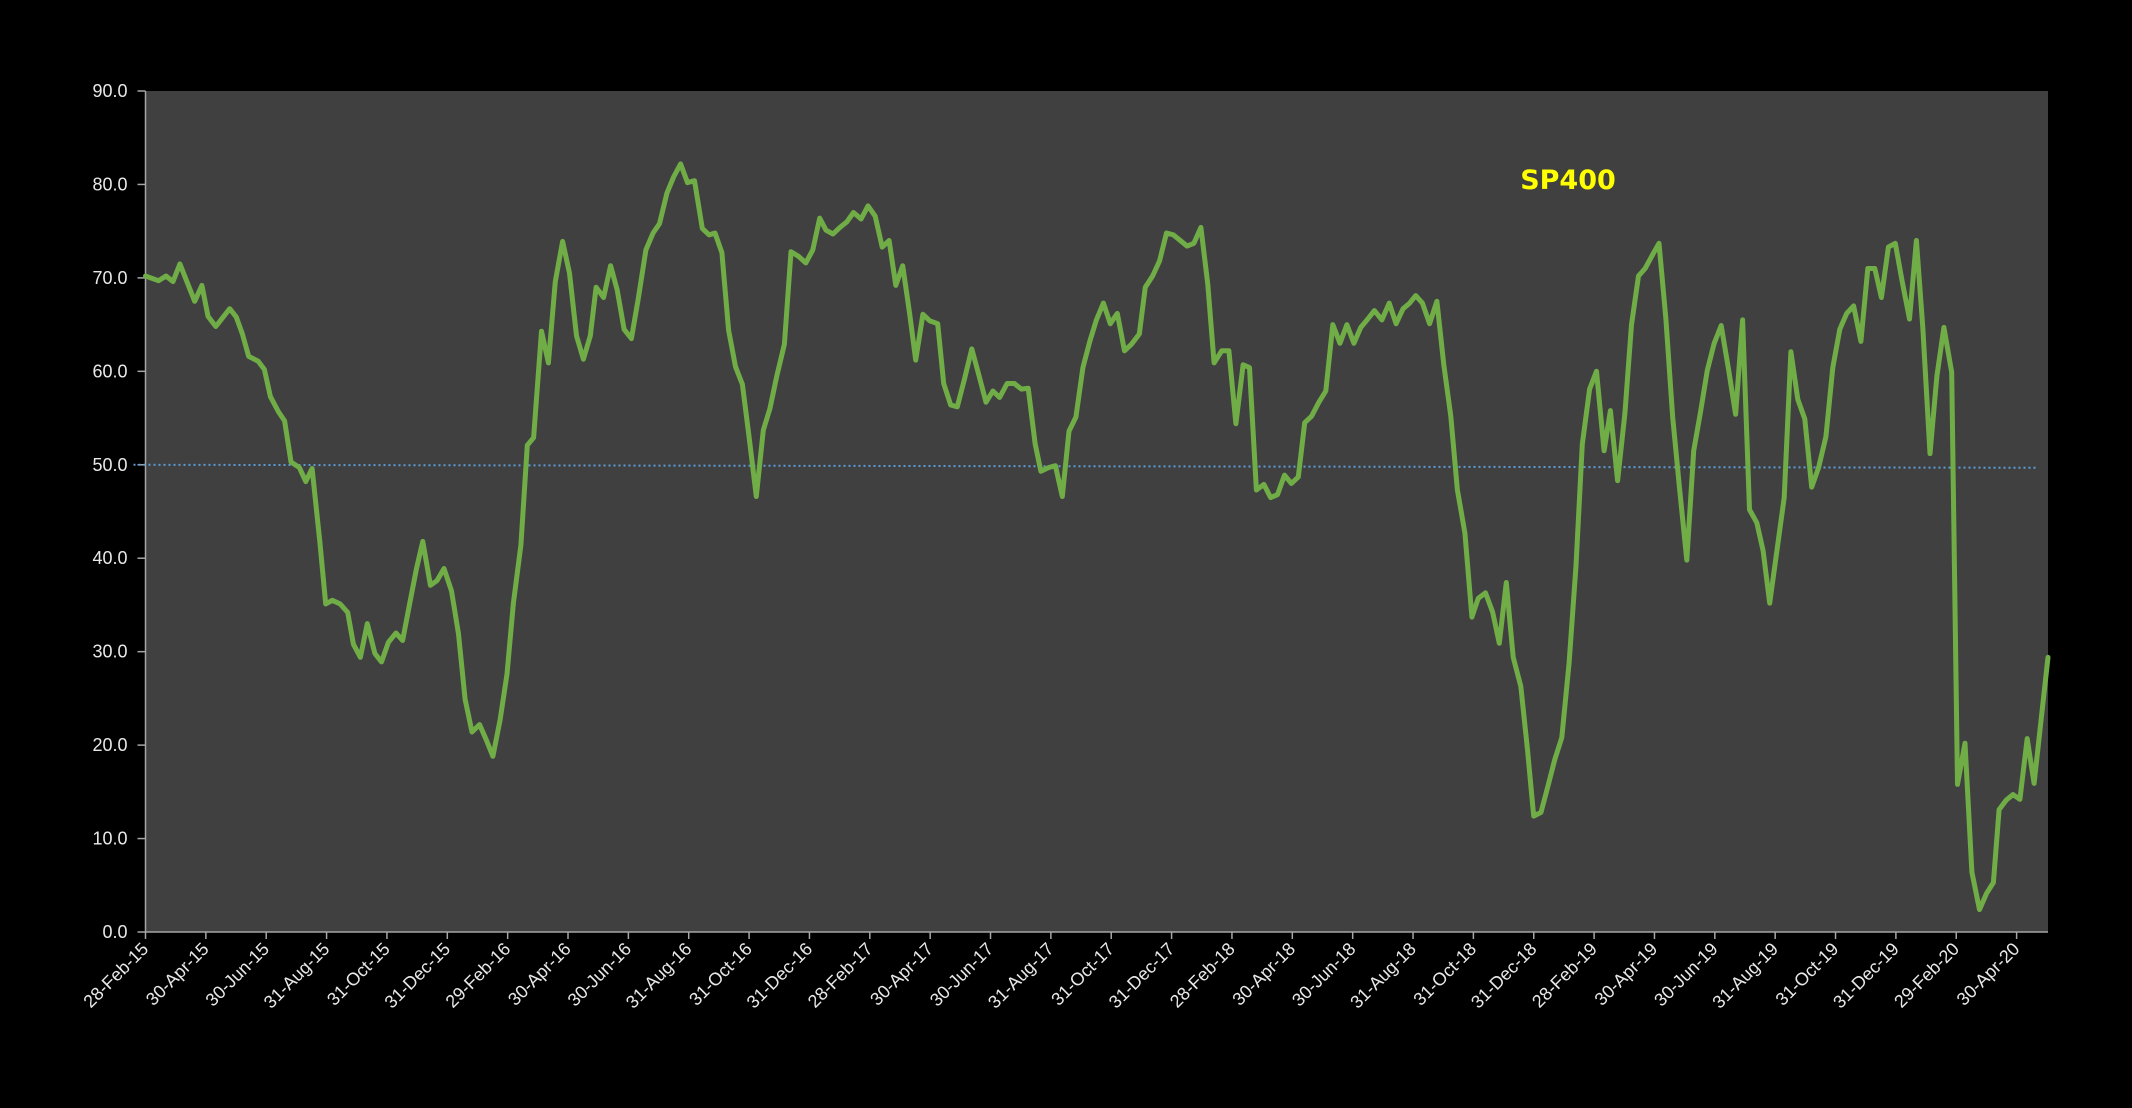 The image size is (2132, 1108). I want to click on y-tick-label: 90.0, so click(109, 91).